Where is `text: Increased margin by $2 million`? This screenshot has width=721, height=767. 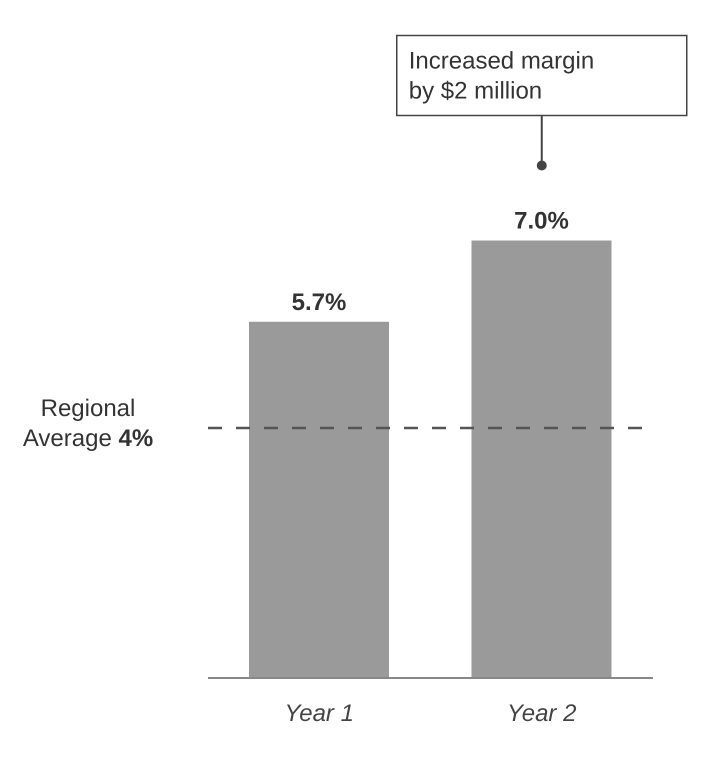 text: Increased margin by $2 million is located at coordinates (501, 76).